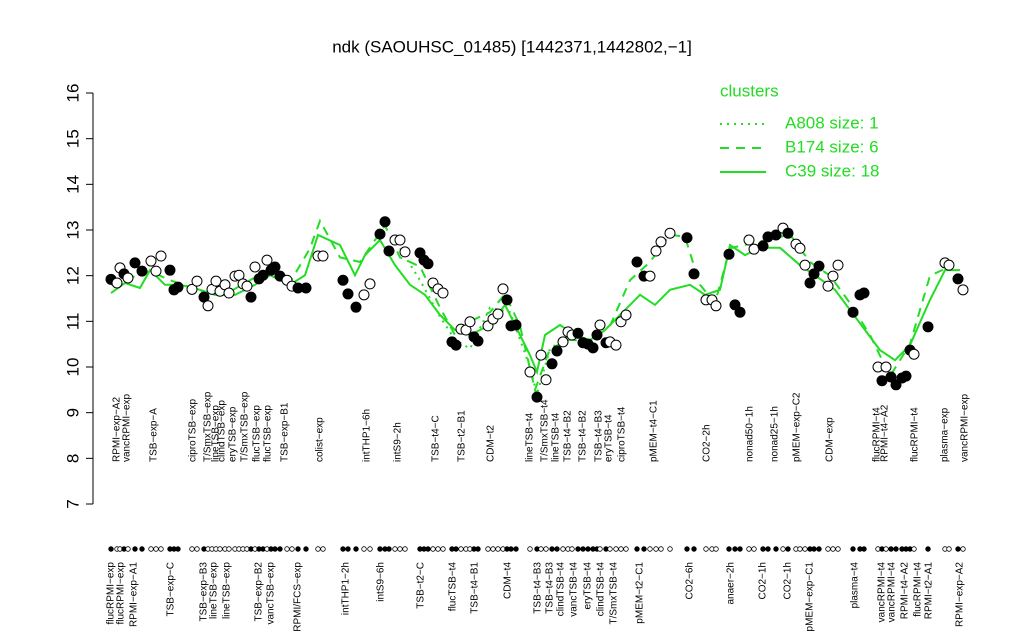  I want to click on sample-label: anaer−2h, so click(731, 583).